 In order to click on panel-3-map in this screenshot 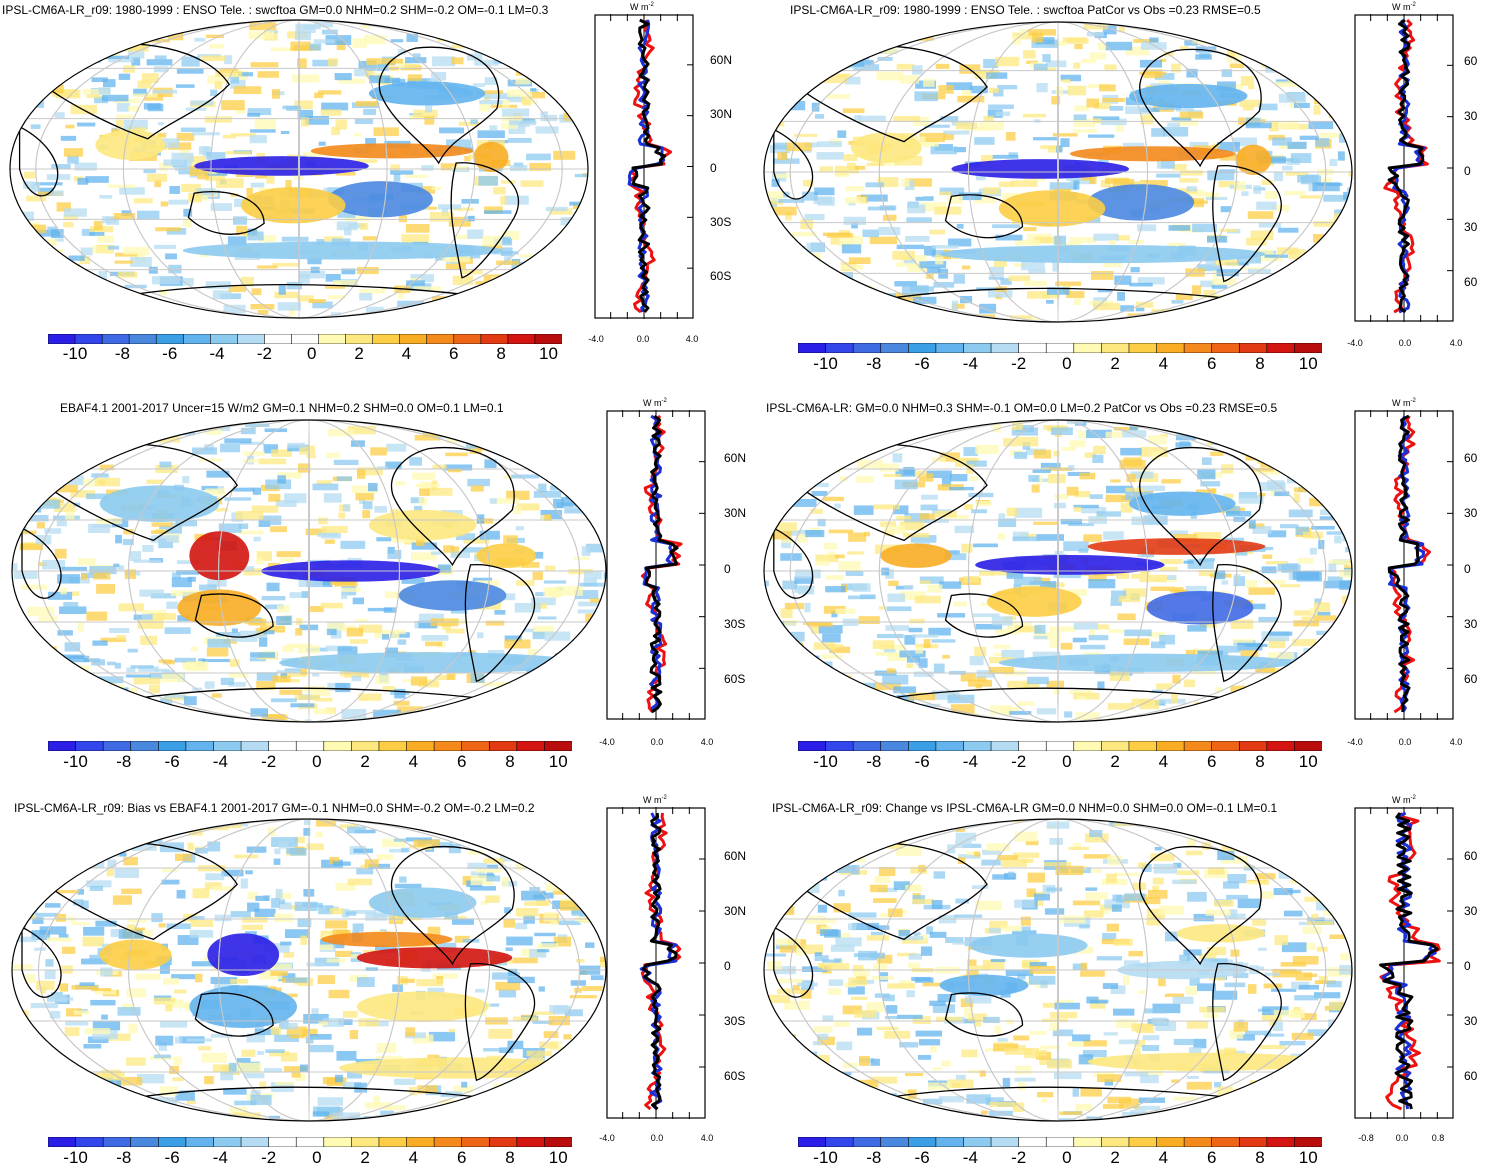, I will do `click(309, 571)`.